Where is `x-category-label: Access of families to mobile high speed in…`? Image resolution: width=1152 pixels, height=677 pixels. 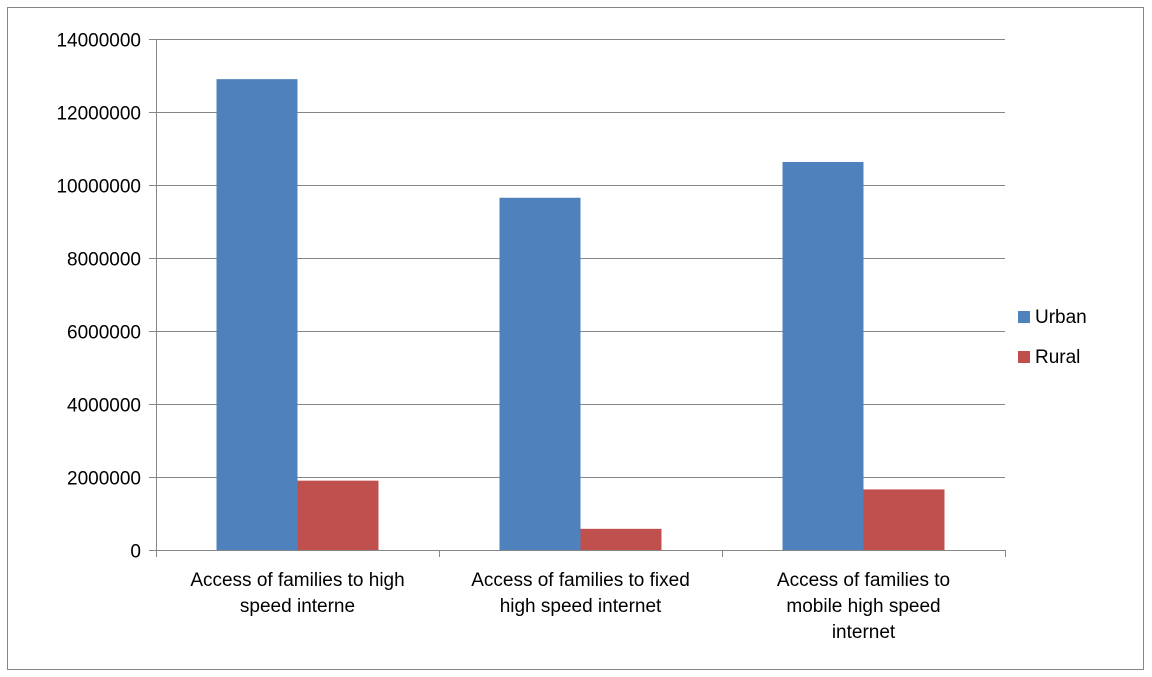 x-category-label: Access of families to mobile high speed in… is located at coordinates (863, 606).